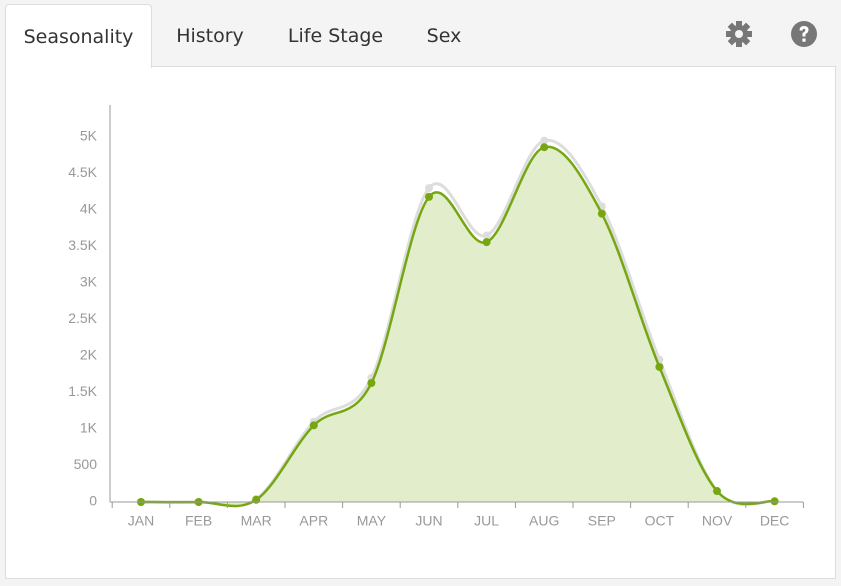 Image resolution: width=841 pixels, height=586 pixels. I want to click on tab: Life Stage, so click(335, 36).